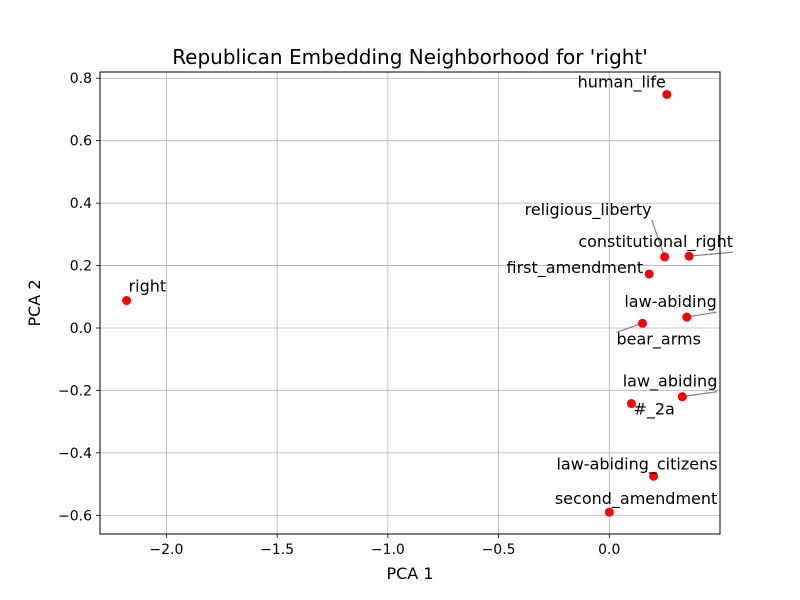  What do you see at coordinates (81, 204) in the screenshot?
I see `y-tick-label: 0.4` at bounding box center [81, 204].